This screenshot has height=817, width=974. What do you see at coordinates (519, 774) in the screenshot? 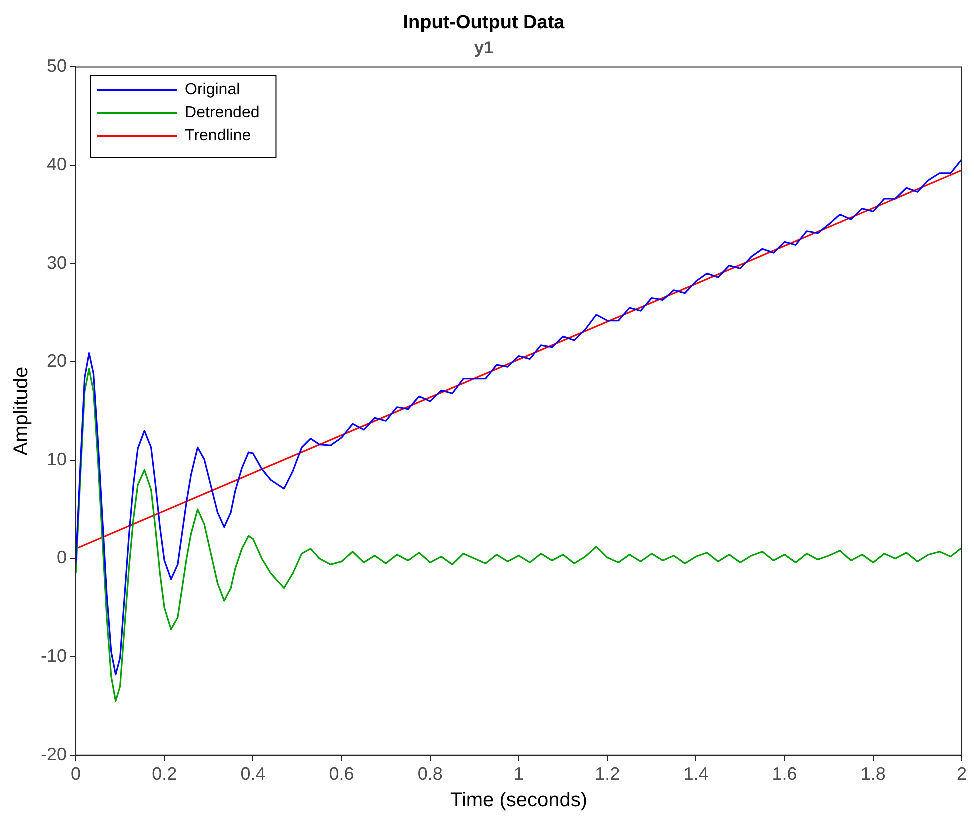
I see `x-tick-label: 1` at bounding box center [519, 774].